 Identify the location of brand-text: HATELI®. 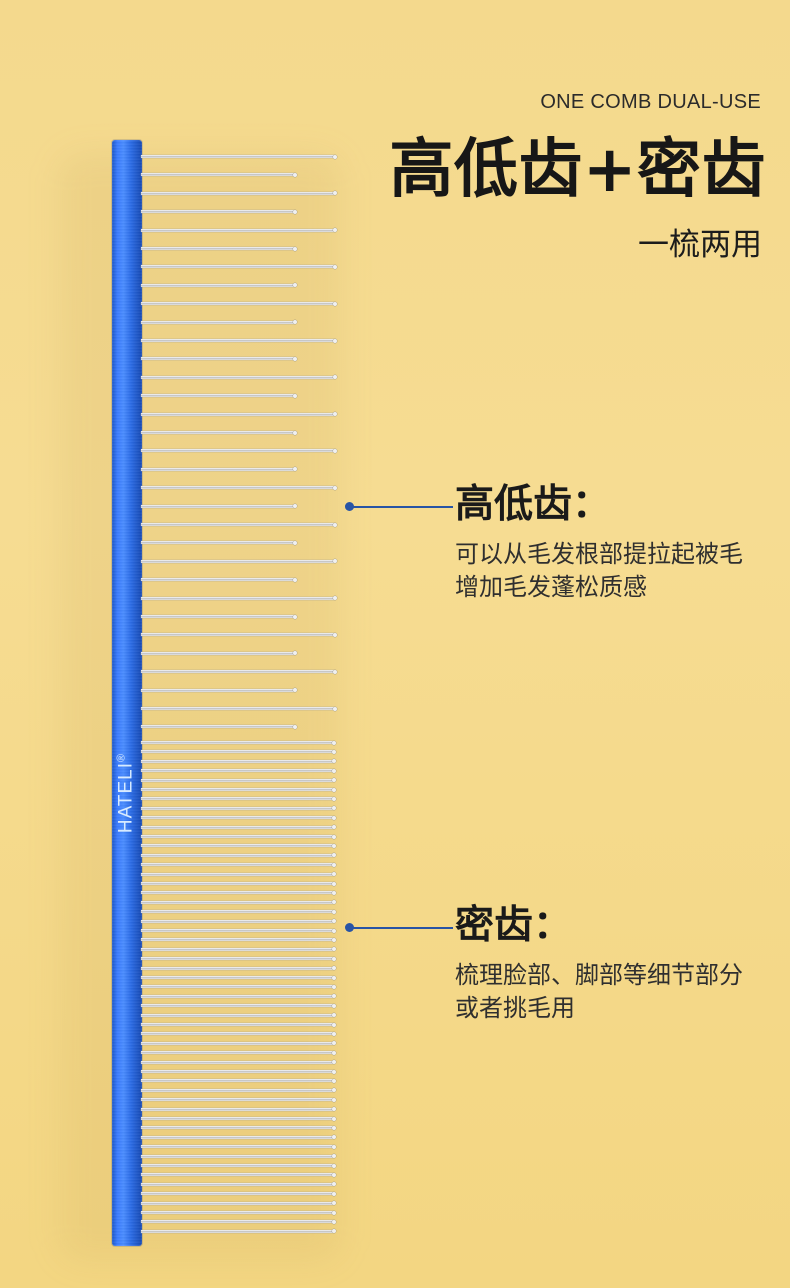
(126, 793).